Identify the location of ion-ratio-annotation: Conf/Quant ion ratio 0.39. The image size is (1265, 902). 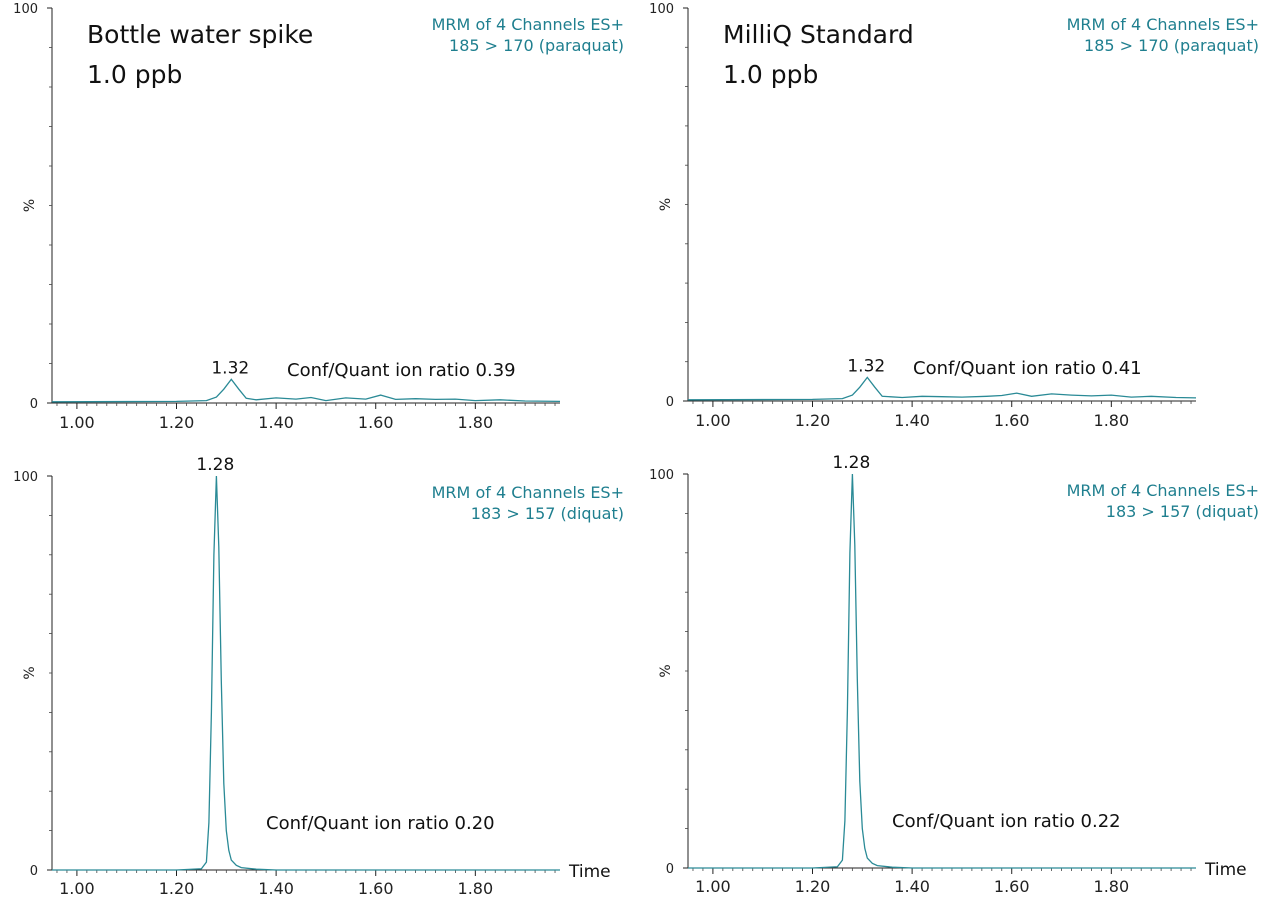
(401, 370).